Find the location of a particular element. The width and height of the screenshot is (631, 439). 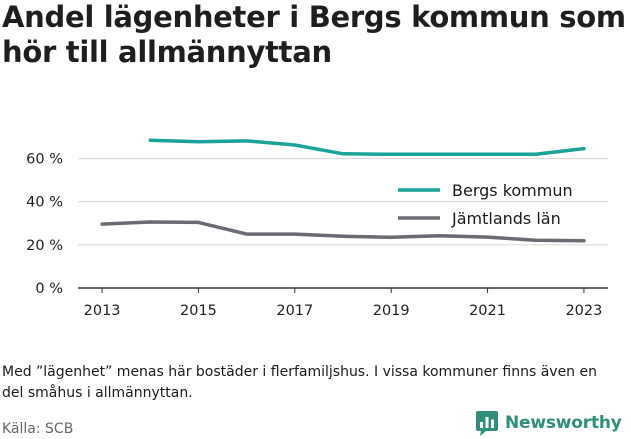

x-axis-ticks: 2013 2015 2017 2019 2021 2023 is located at coordinates (343, 303).